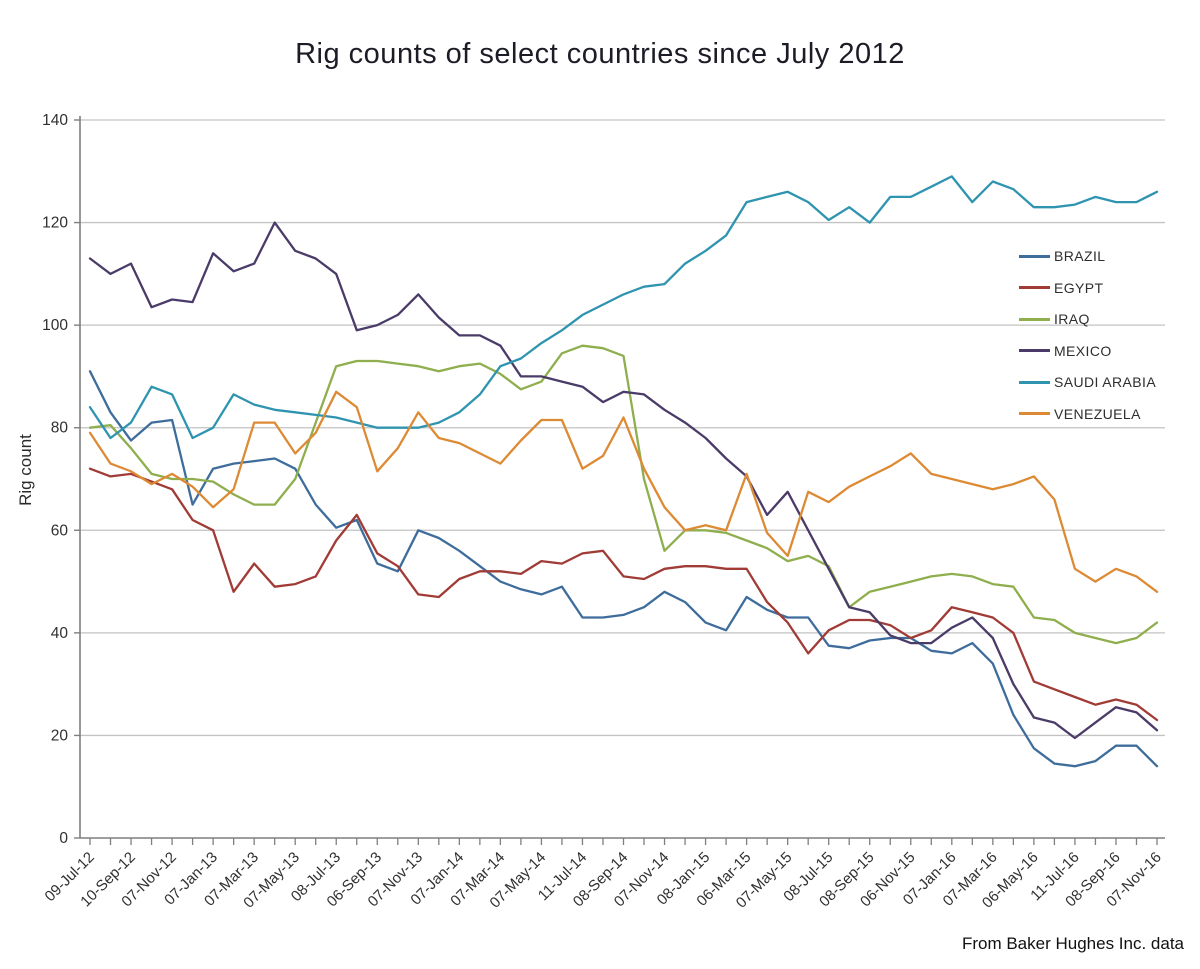 The width and height of the screenshot is (1200, 969). Describe the element at coordinates (63, 838) in the screenshot. I see `y-tick-label: 0` at that location.